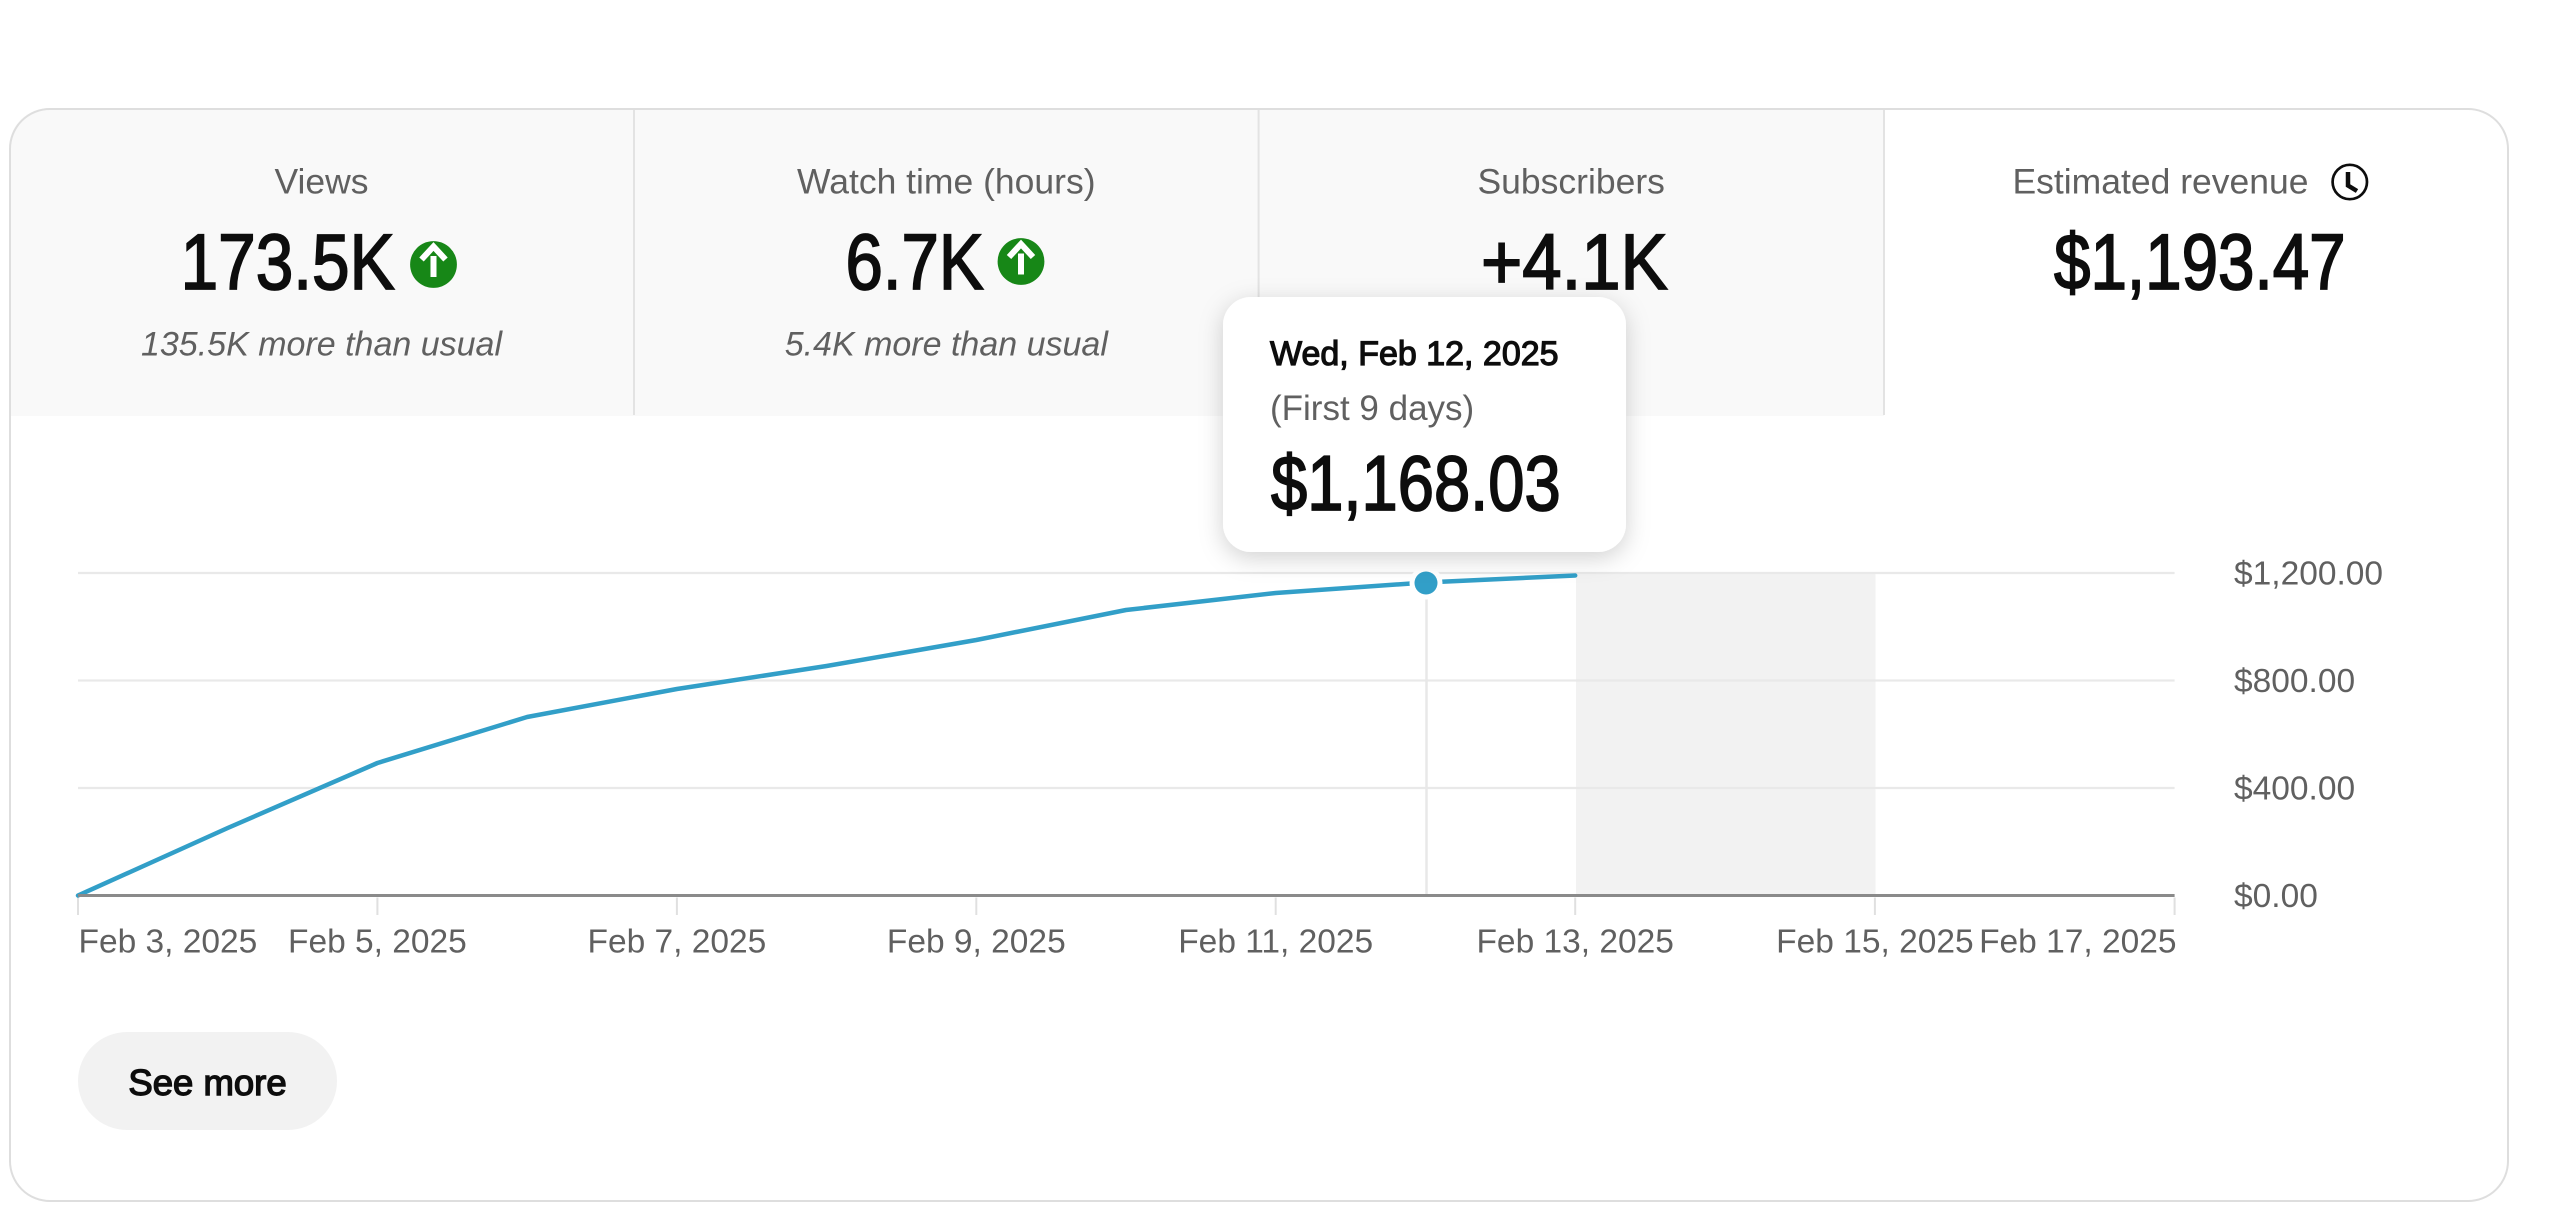 Image resolution: width=2564 pixels, height=1225 pixels. I want to click on svg-text: $1,193.47, so click(2200, 262).